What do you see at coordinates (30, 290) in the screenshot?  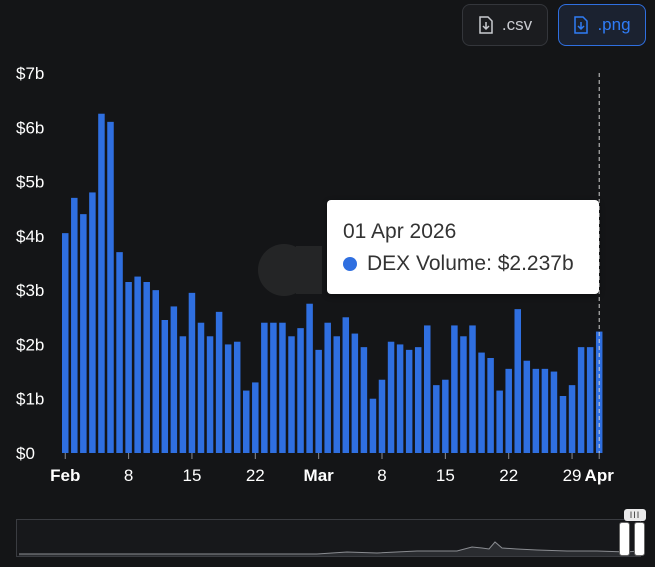 I see `y-tick-label: $3b` at bounding box center [30, 290].